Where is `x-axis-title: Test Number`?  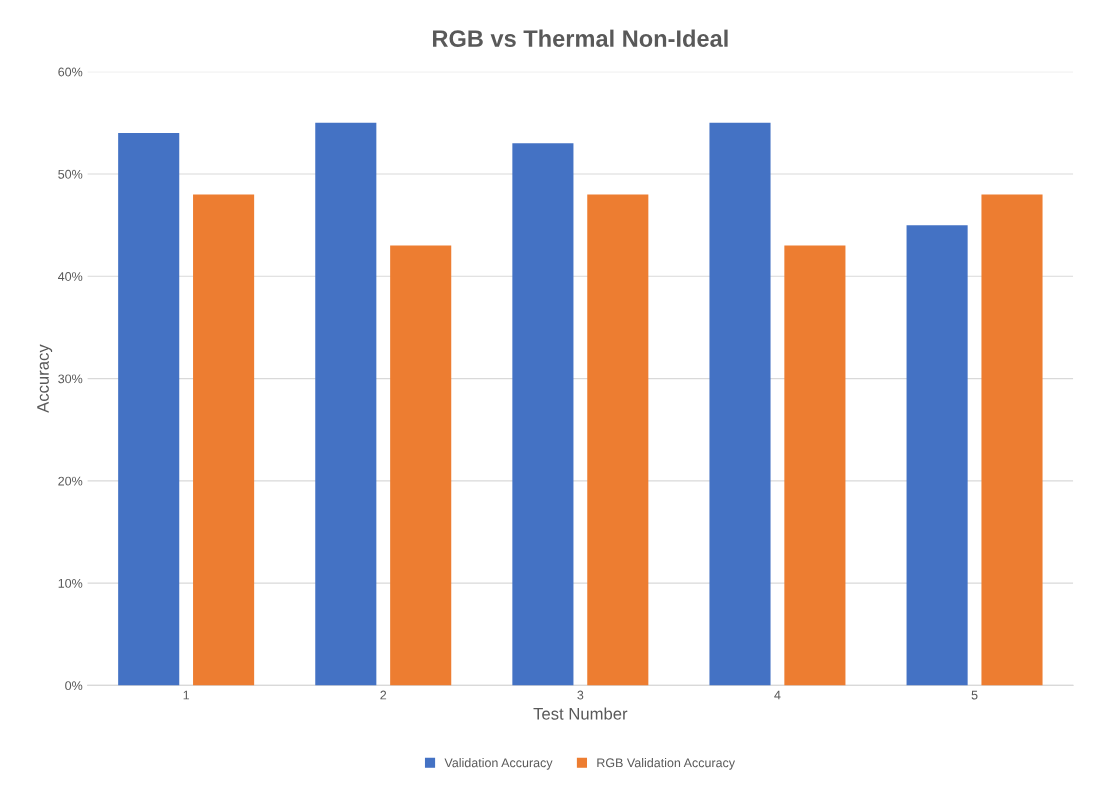
x-axis-title: Test Number is located at coordinates (580, 713).